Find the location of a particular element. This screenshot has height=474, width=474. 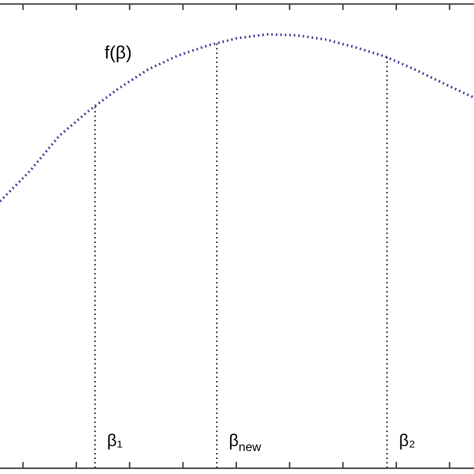

annotation: β₁ is located at coordinates (115, 440).